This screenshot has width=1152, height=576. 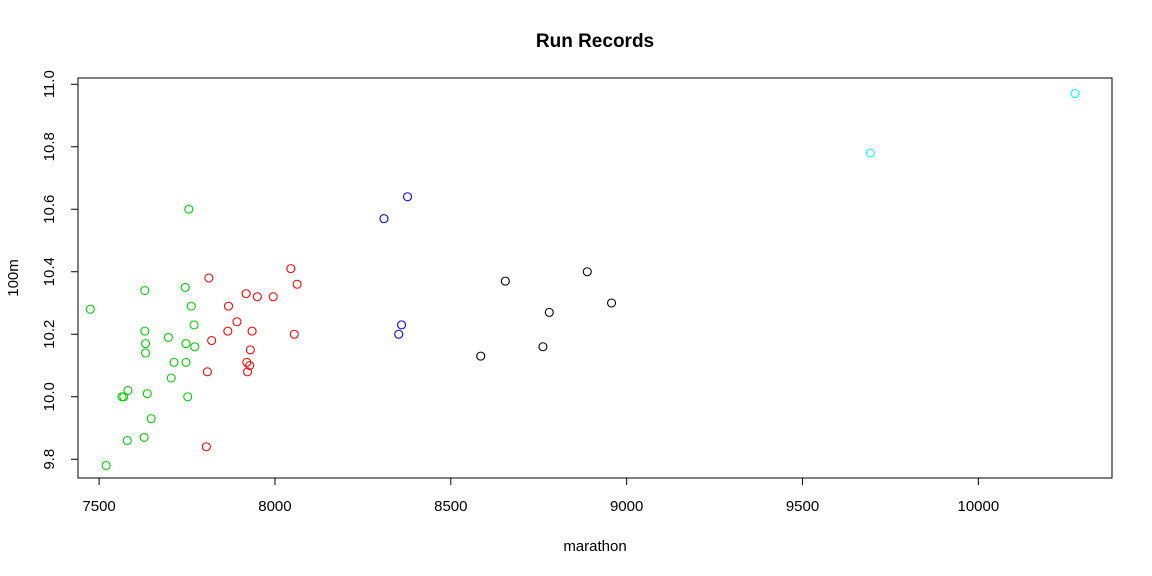 What do you see at coordinates (60, 270) in the screenshot?
I see `y-axis: 9.8 10.0 10.2 10.4 10.6 10.8 11.0` at bounding box center [60, 270].